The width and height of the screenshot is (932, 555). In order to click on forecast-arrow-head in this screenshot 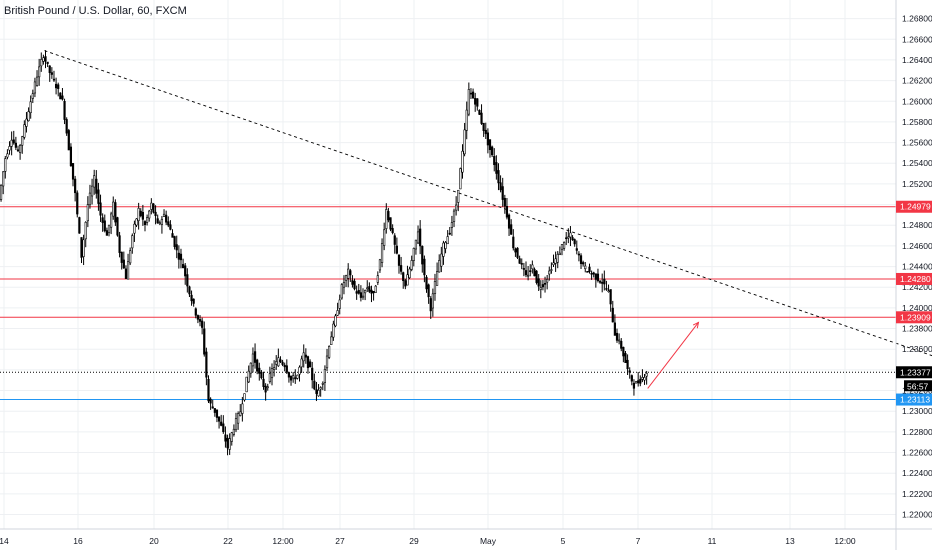, I will do `click(696, 325)`.